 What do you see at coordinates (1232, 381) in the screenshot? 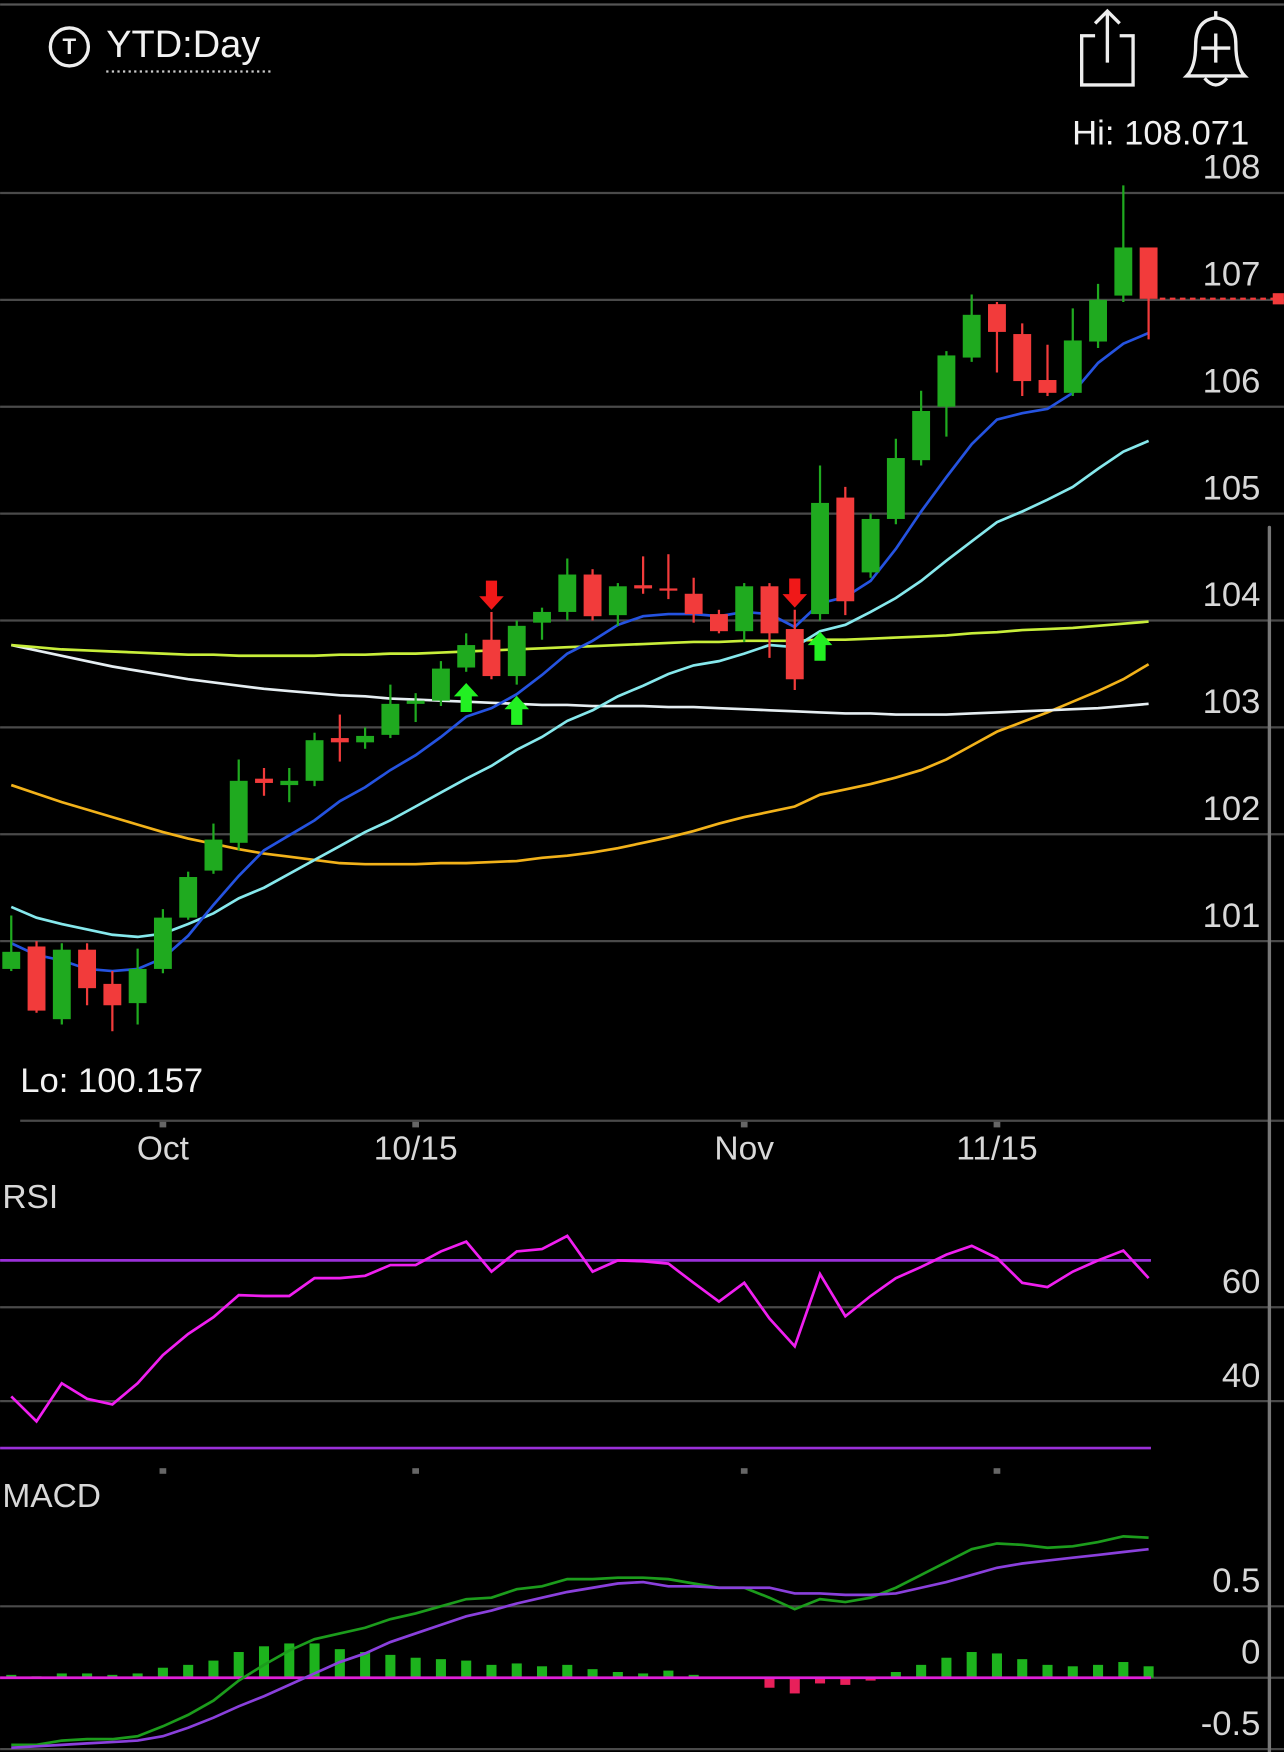
I see `y-tick-label: 106` at bounding box center [1232, 381].